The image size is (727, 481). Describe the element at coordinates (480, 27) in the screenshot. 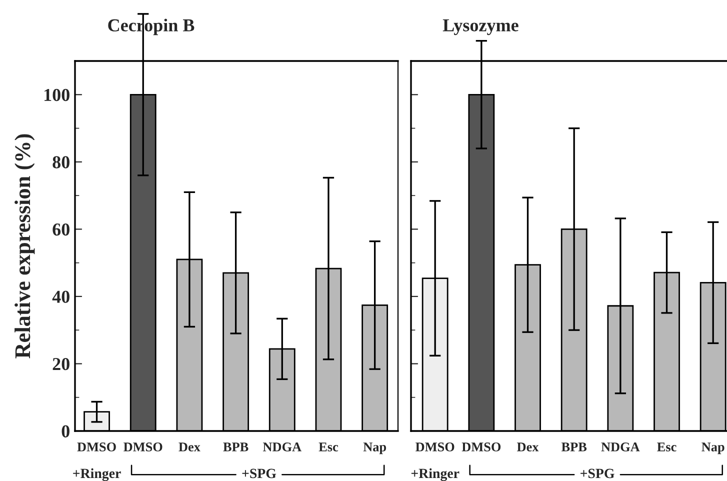

I see `chart-title: Lysozyme` at that location.